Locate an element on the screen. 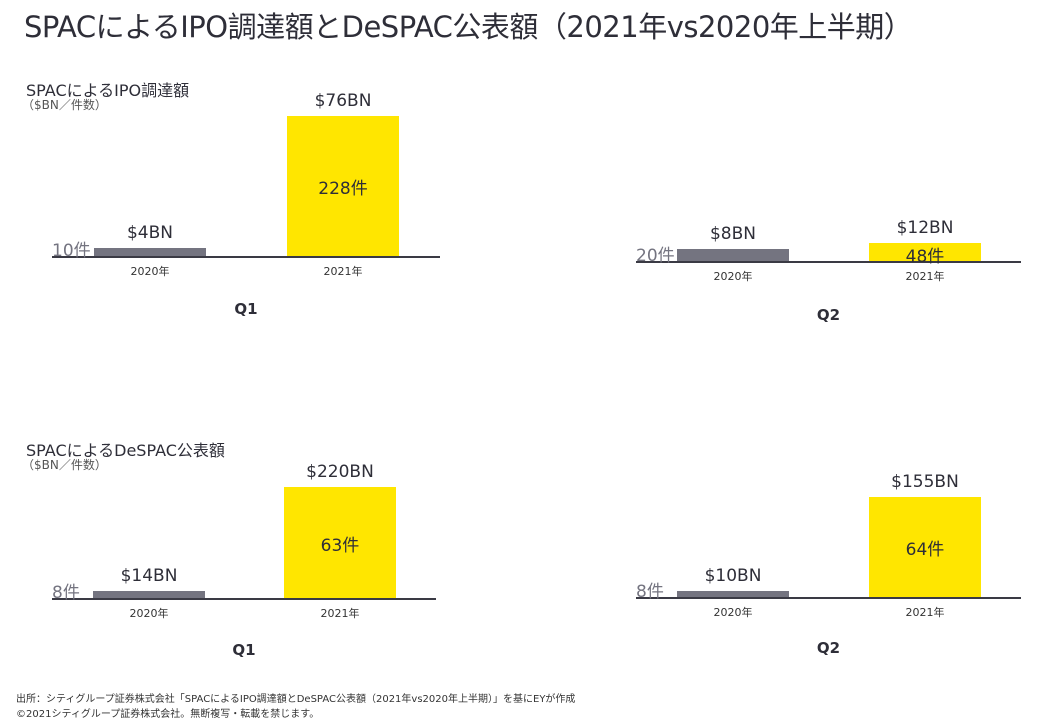  section-title-despac: SPACによるDeSPAC公表額 is located at coordinates (125, 450).